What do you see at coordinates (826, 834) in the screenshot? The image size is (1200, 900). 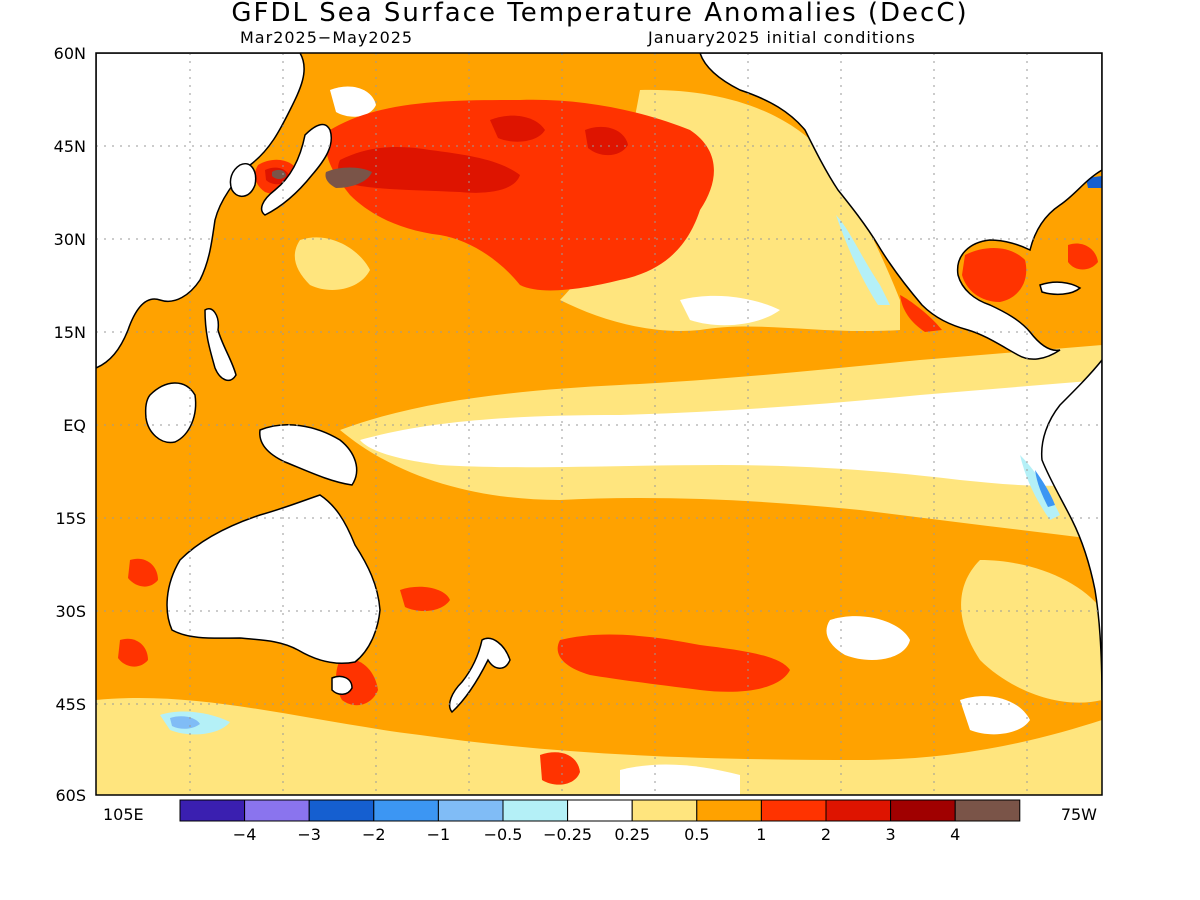 I see `colorbar-label: 2` at bounding box center [826, 834].